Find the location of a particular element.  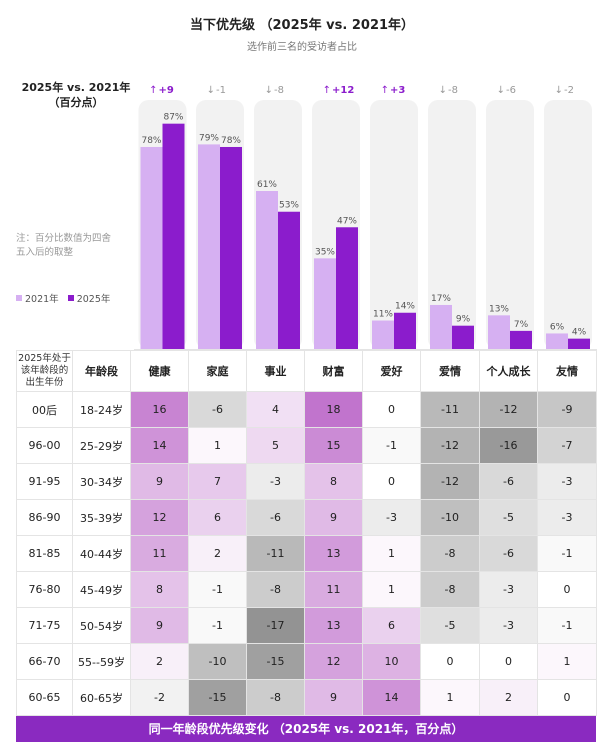

heatmap-cell: 7 is located at coordinates (217, 481).